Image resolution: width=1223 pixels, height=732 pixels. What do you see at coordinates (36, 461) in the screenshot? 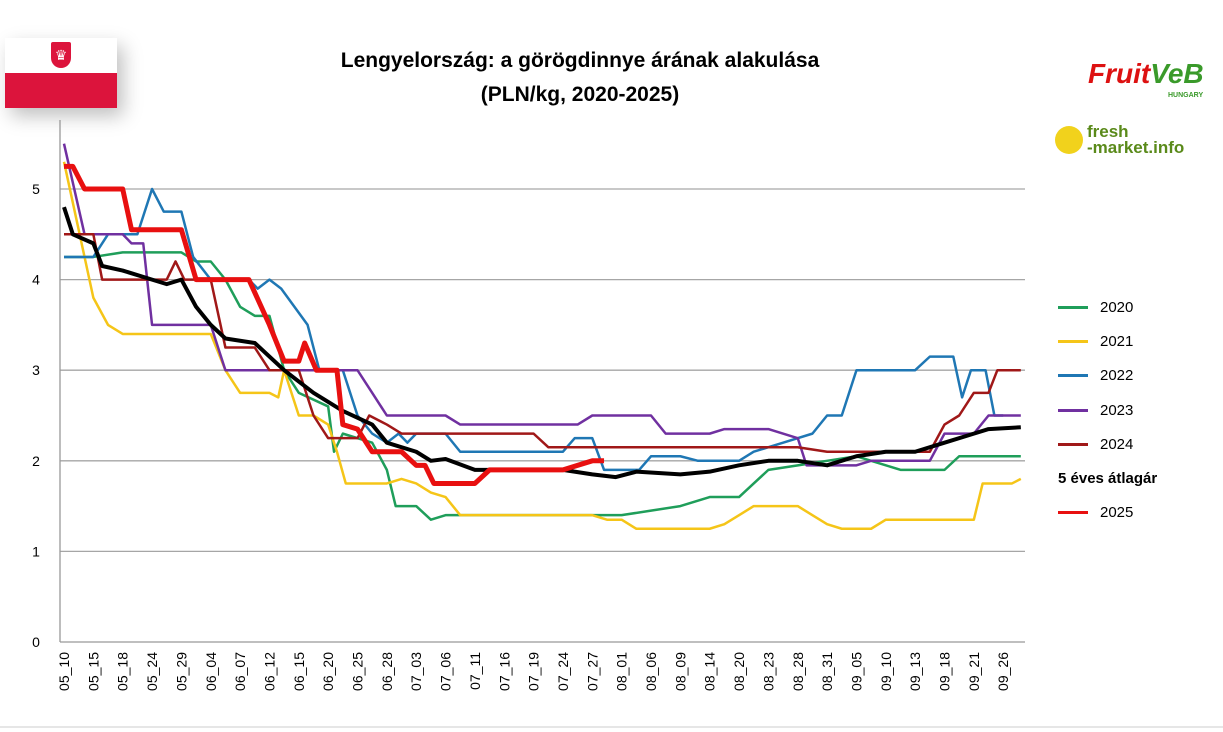
I see `y-tick-label: 2` at bounding box center [36, 461].